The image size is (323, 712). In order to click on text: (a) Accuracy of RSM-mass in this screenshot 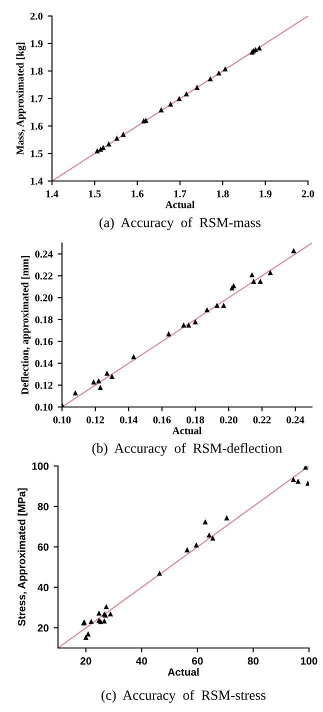, I will do `click(180, 223)`.